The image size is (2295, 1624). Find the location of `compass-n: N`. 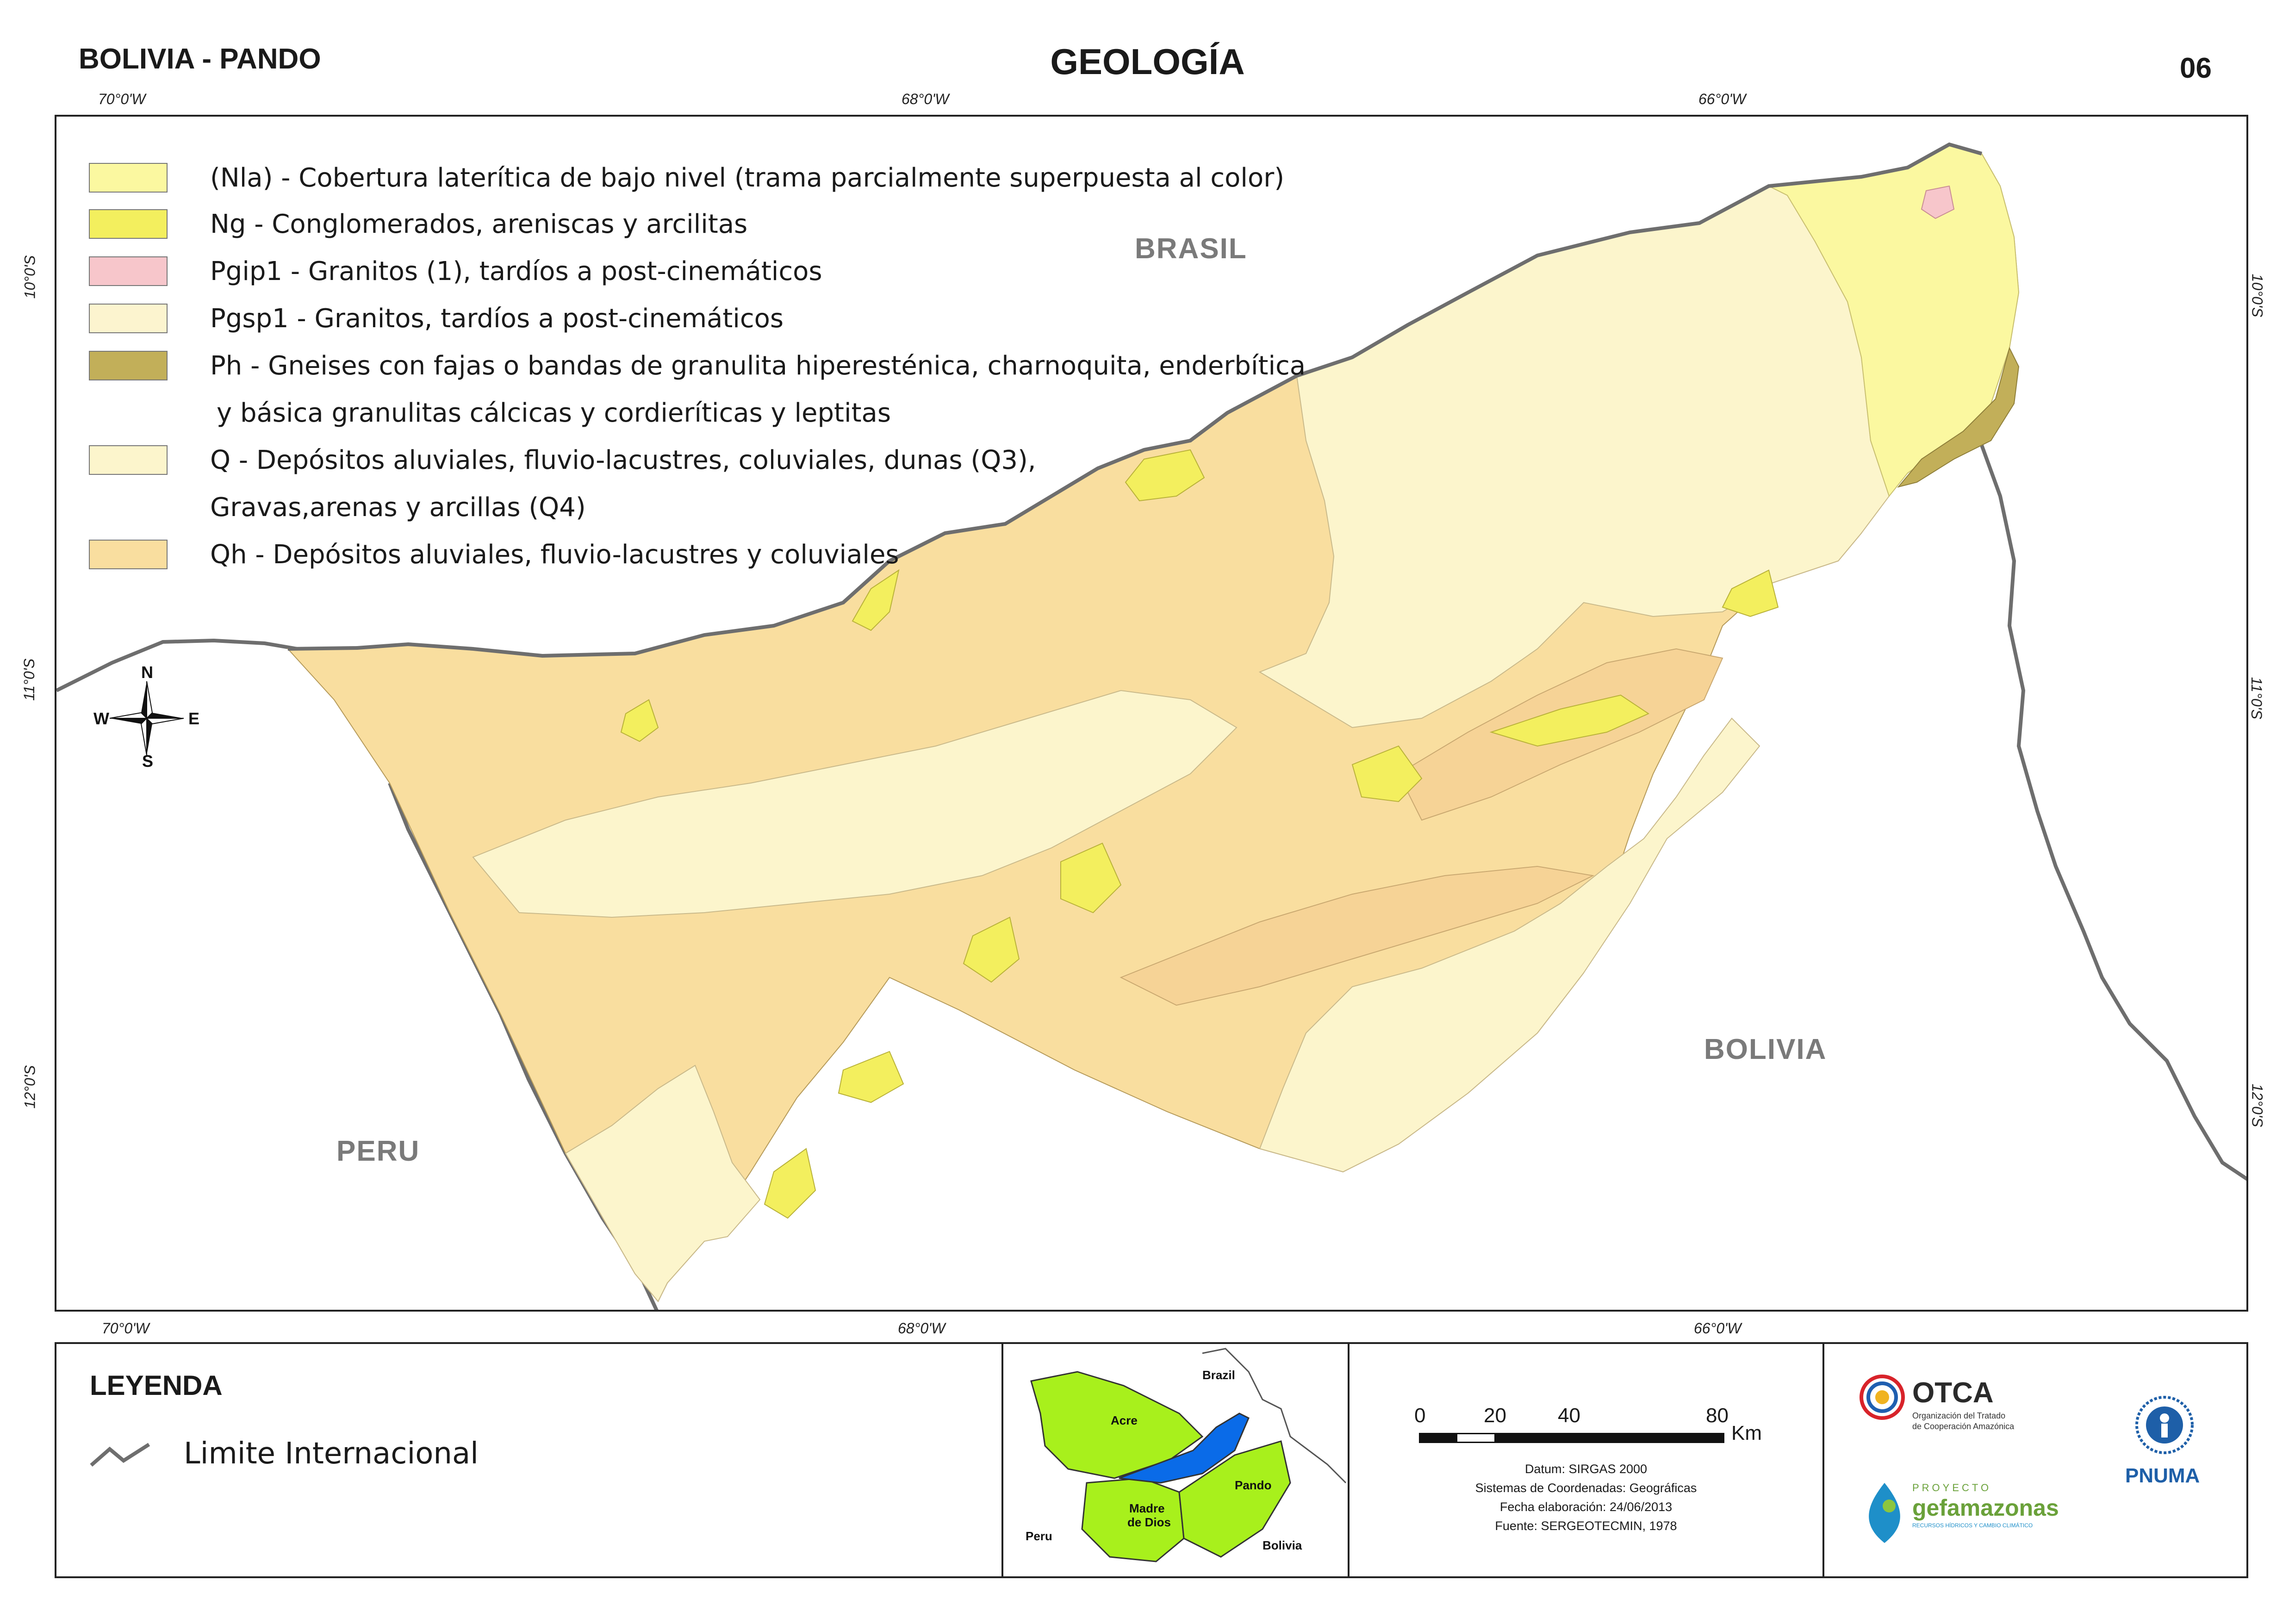

compass-n: N is located at coordinates (147, 672).